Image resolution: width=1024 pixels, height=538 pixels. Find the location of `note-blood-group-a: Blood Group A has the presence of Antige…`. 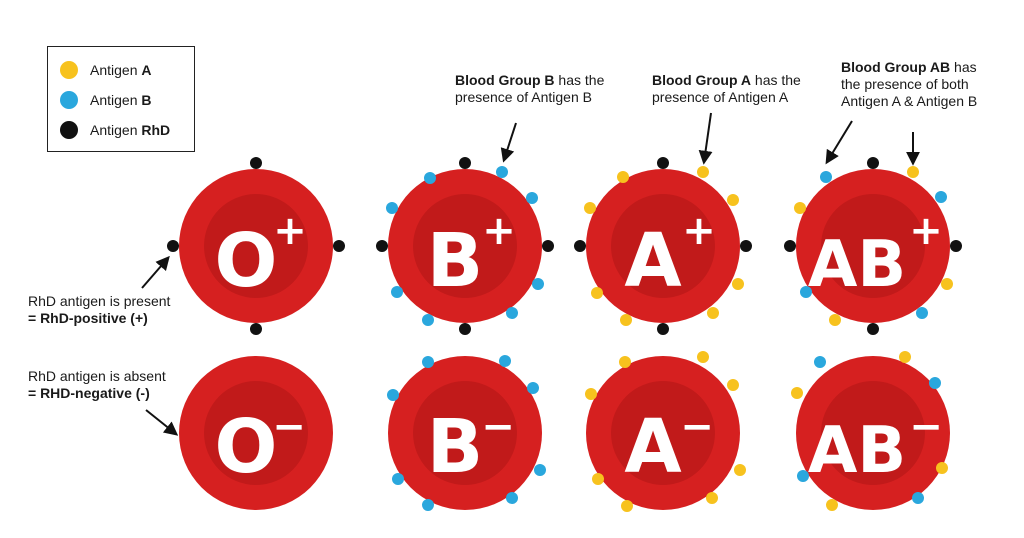

note-blood-group-a: Blood Group A has the presence of Antige… is located at coordinates (726, 89).